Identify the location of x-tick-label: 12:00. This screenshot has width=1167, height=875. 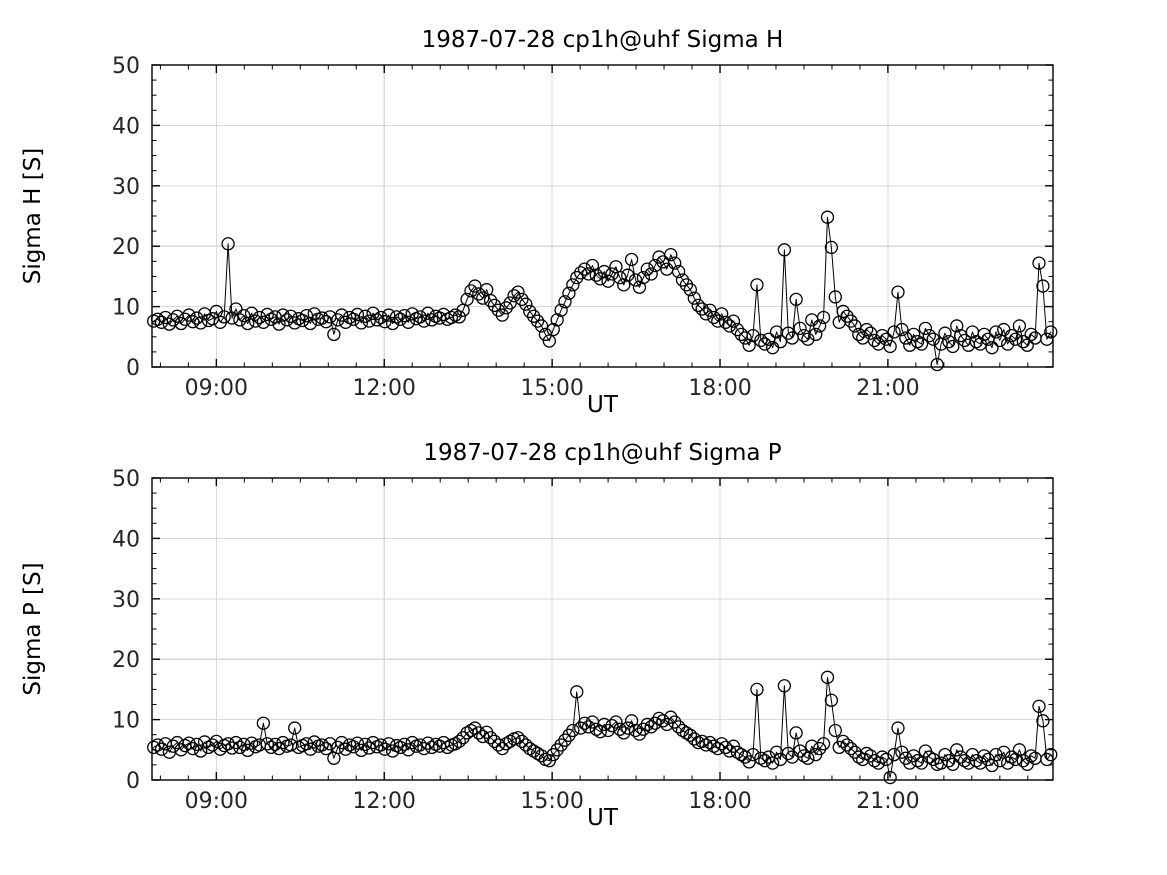
(384, 388).